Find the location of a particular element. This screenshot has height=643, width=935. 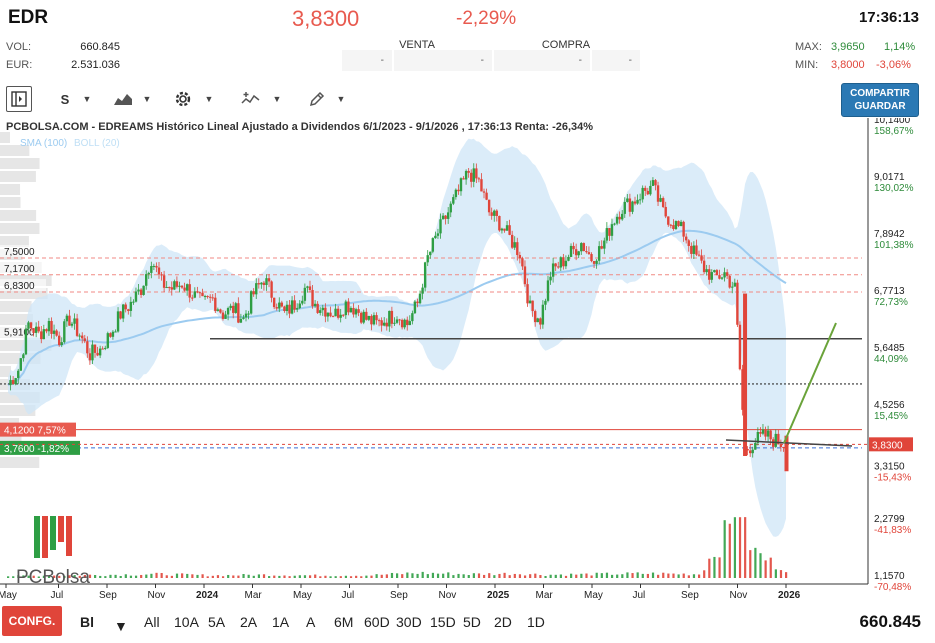

period-1d: 1D is located at coordinates (536, 622).